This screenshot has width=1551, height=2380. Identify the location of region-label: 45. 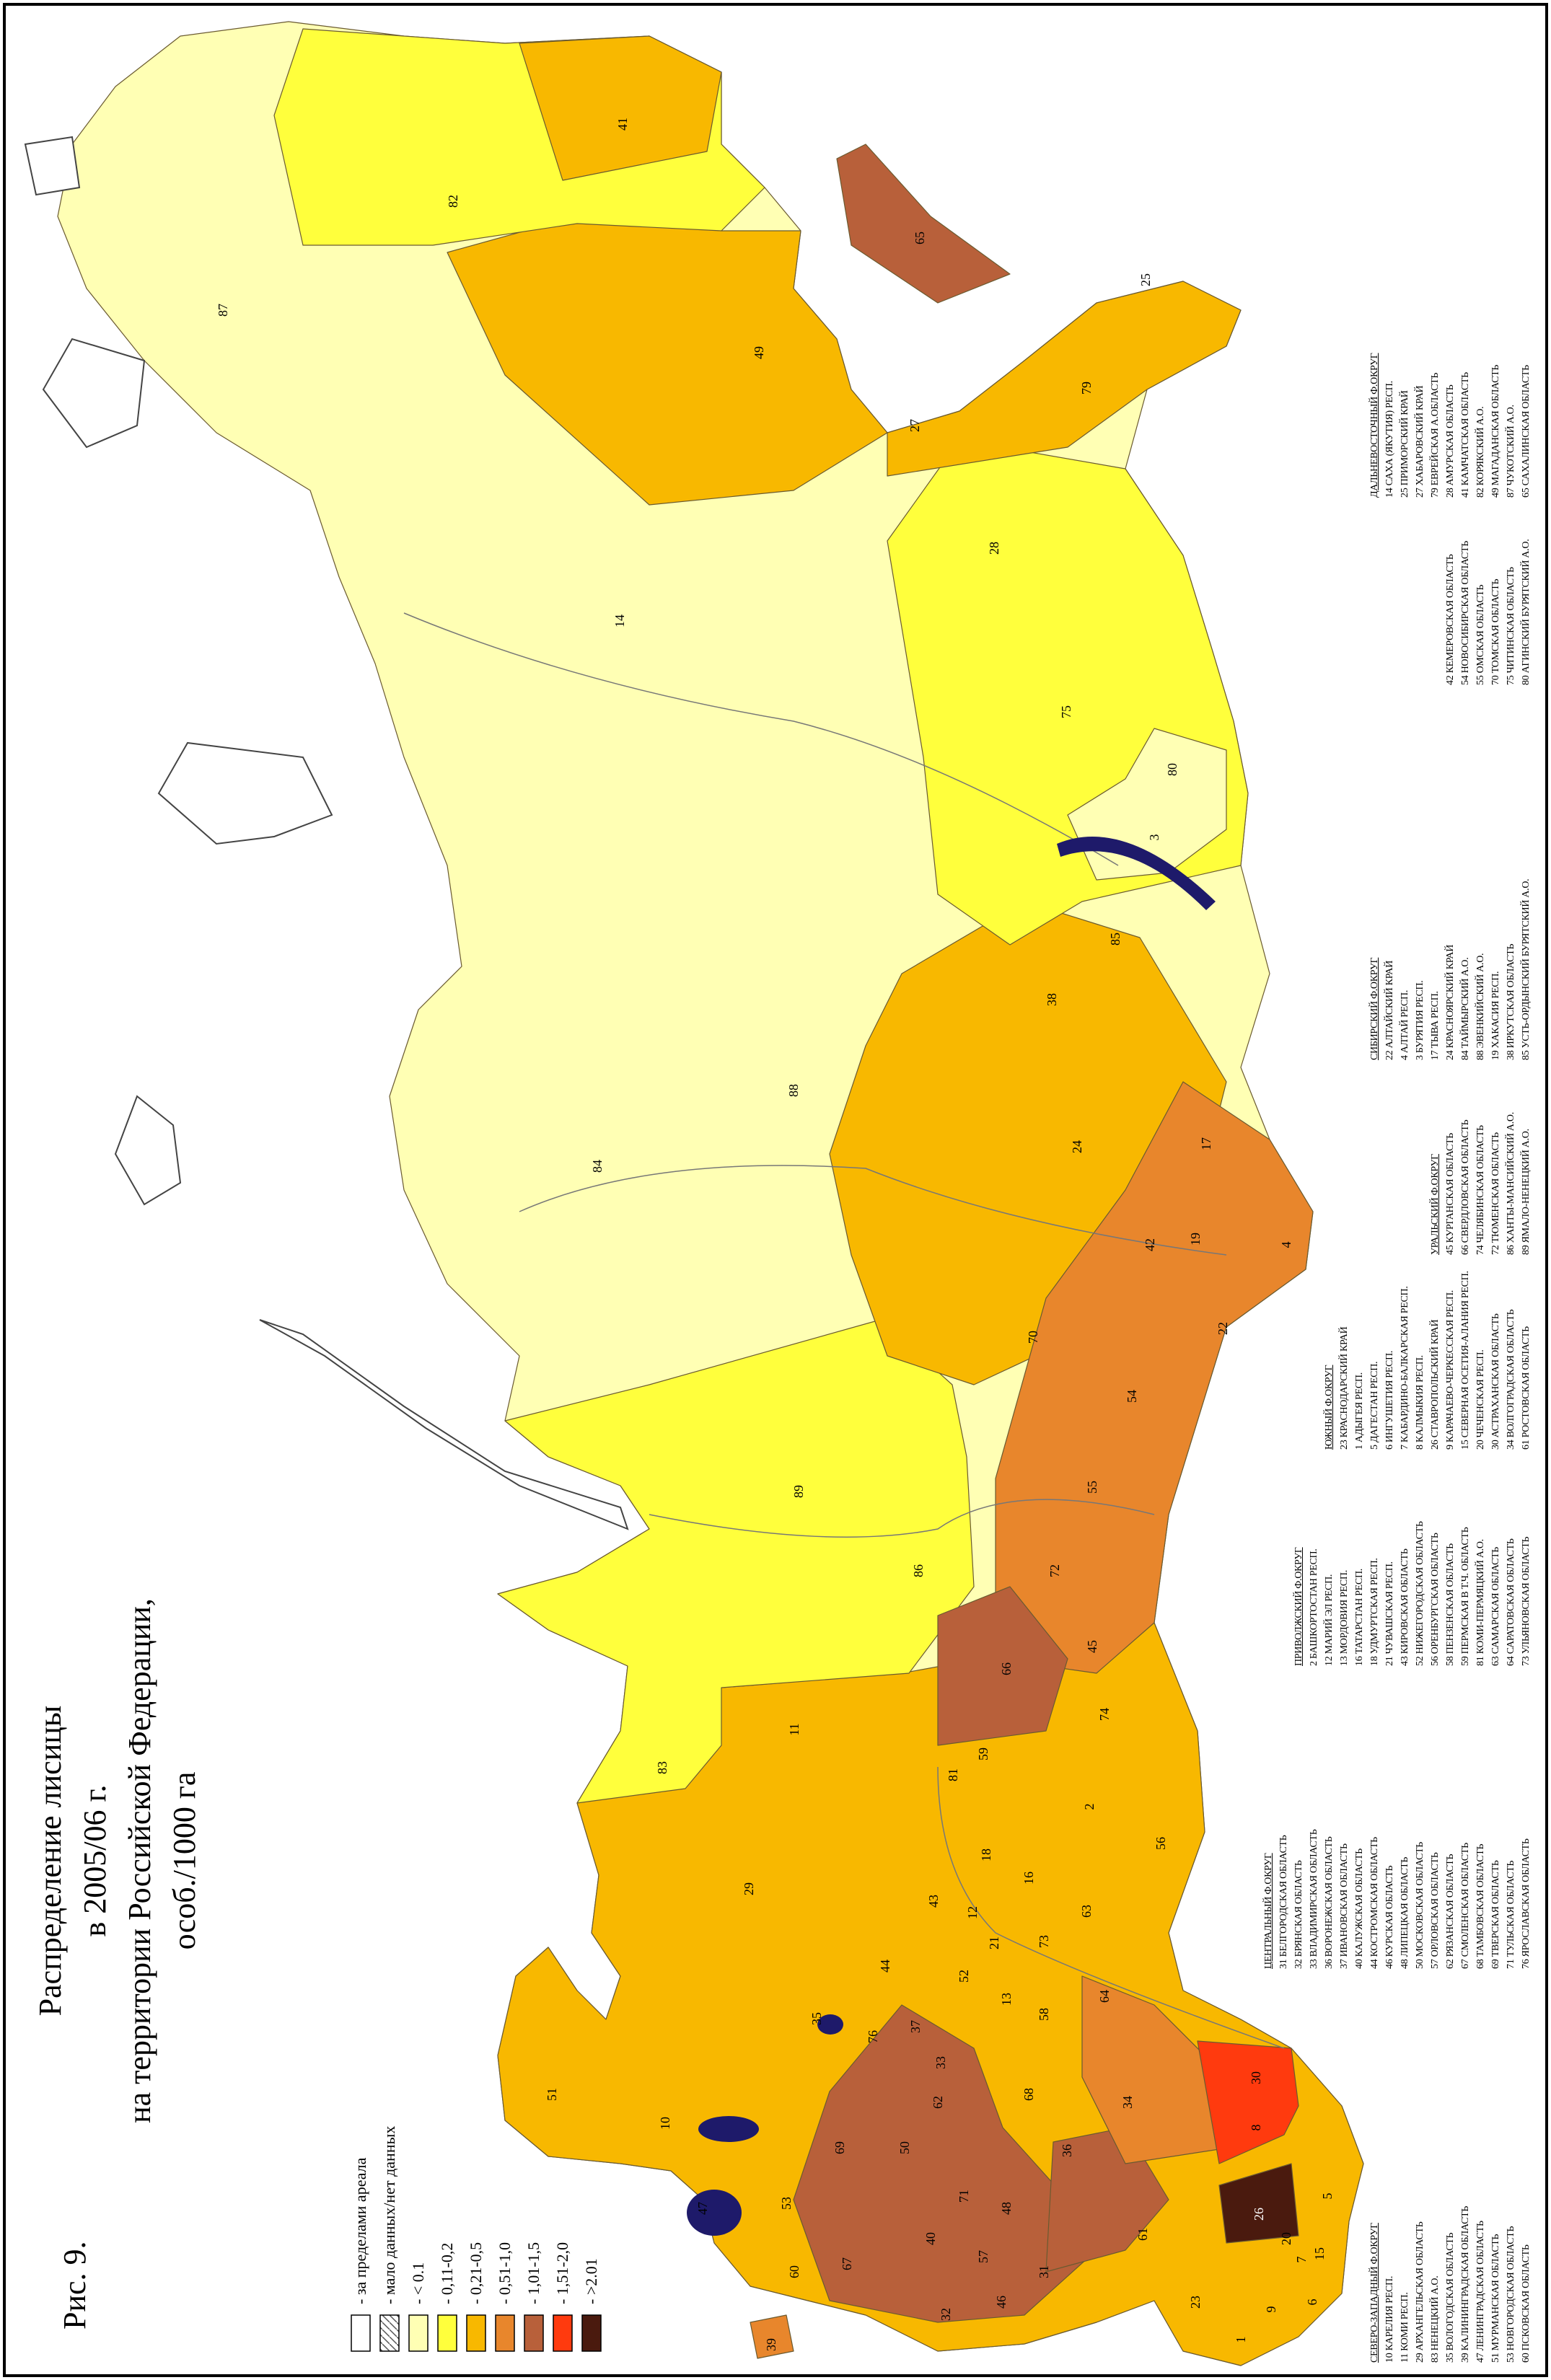
(1092, 1646).